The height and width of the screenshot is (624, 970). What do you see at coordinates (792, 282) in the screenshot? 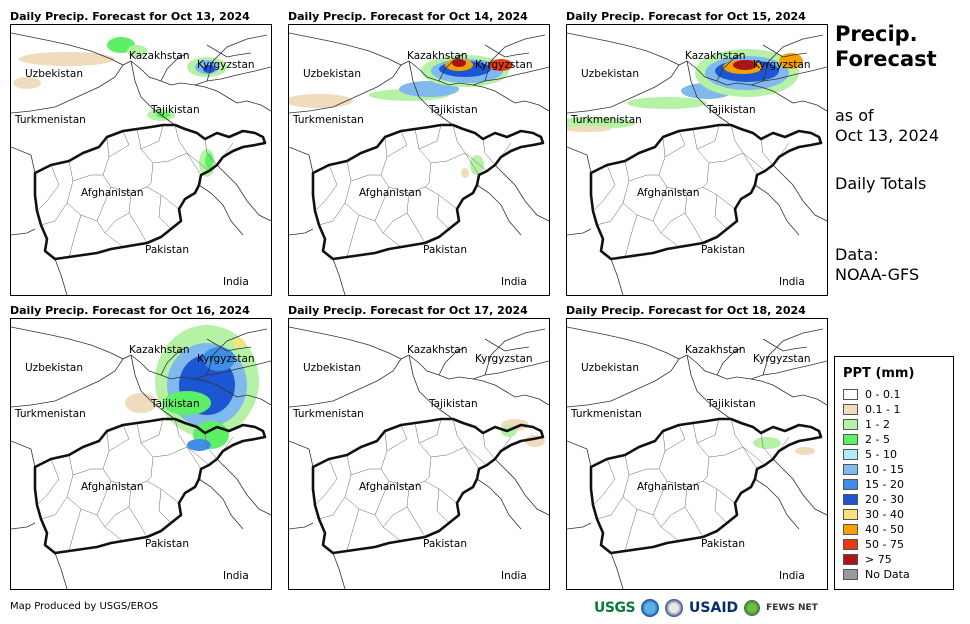
I see `country-label-india: India` at bounding box center [792, 282].